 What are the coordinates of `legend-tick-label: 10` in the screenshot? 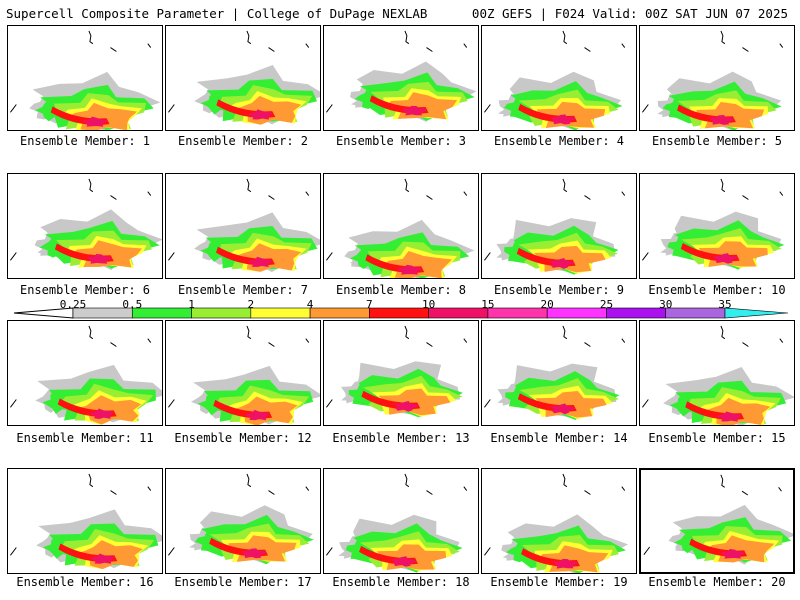 It's located at (429, 304).